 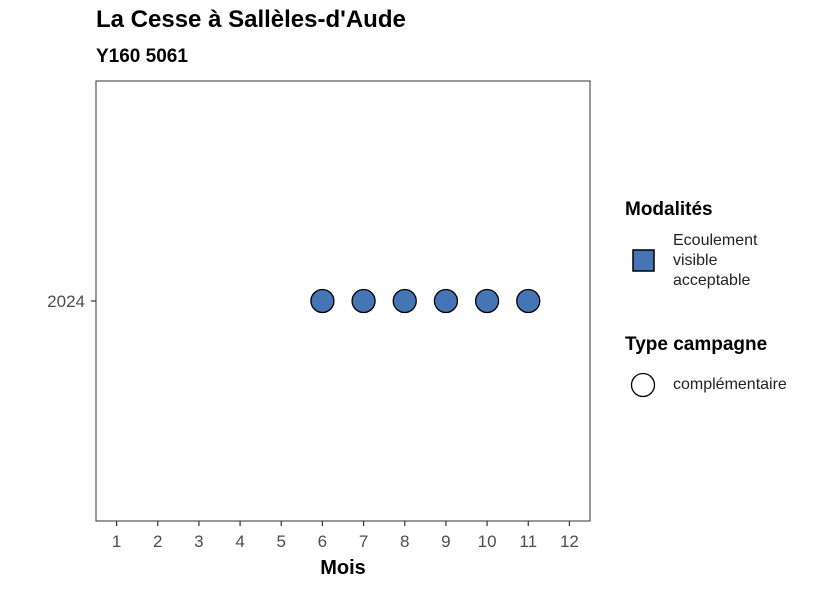 I want to click on legend-modalites-label-line: acceptable, so click(x=712, y=280).